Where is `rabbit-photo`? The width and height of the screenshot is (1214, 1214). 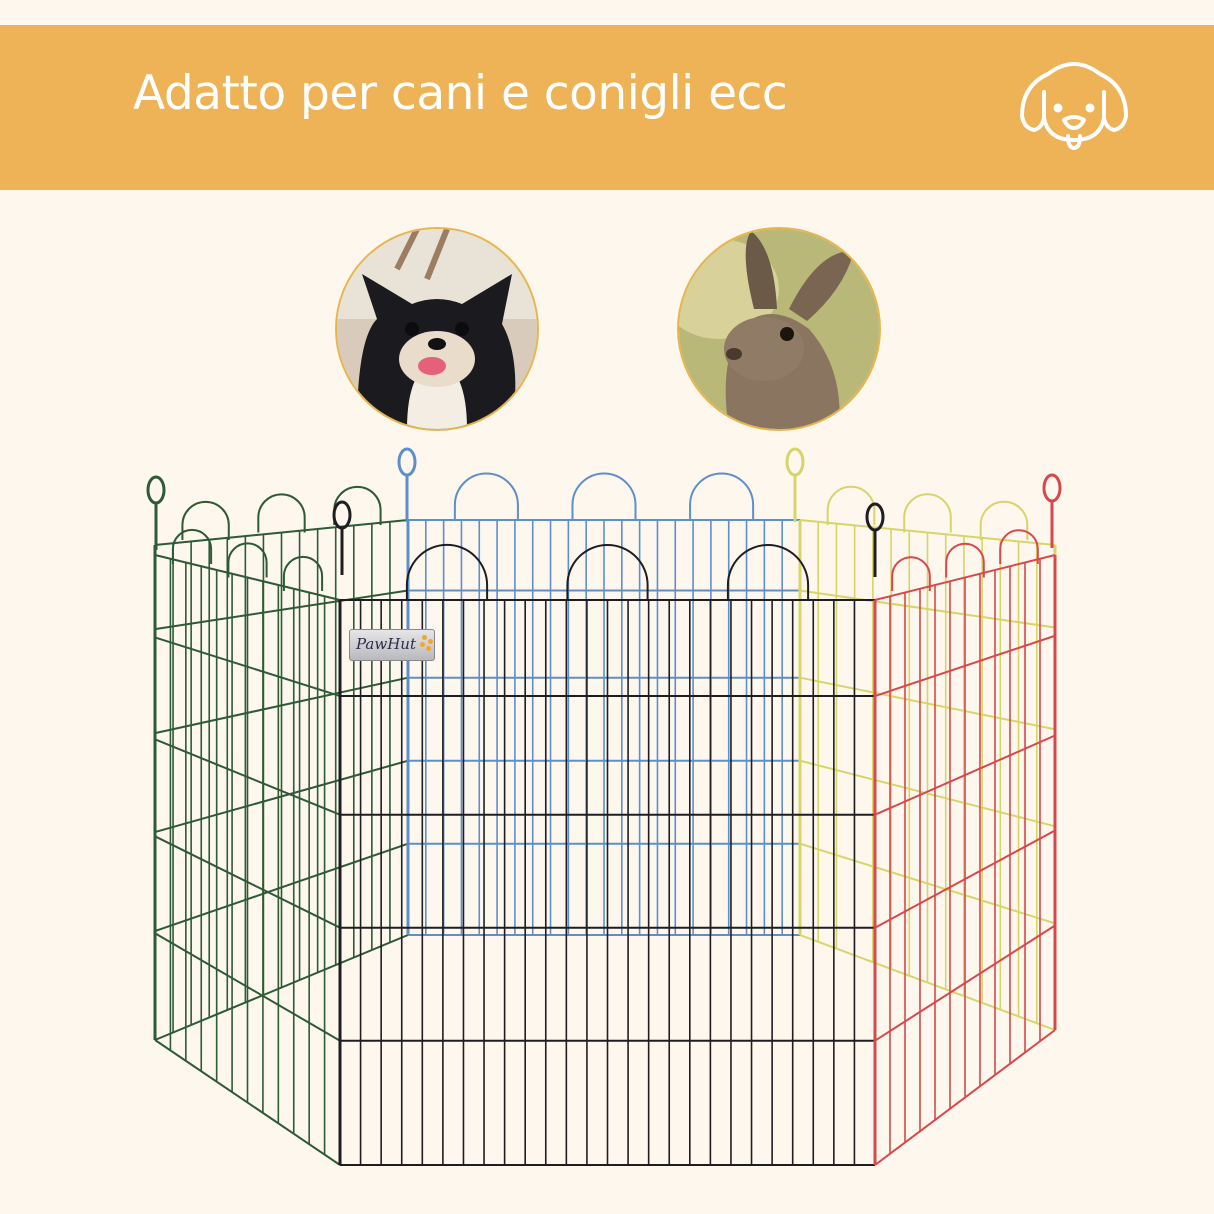
rabbit-photo is located at coordinates (779, 329).